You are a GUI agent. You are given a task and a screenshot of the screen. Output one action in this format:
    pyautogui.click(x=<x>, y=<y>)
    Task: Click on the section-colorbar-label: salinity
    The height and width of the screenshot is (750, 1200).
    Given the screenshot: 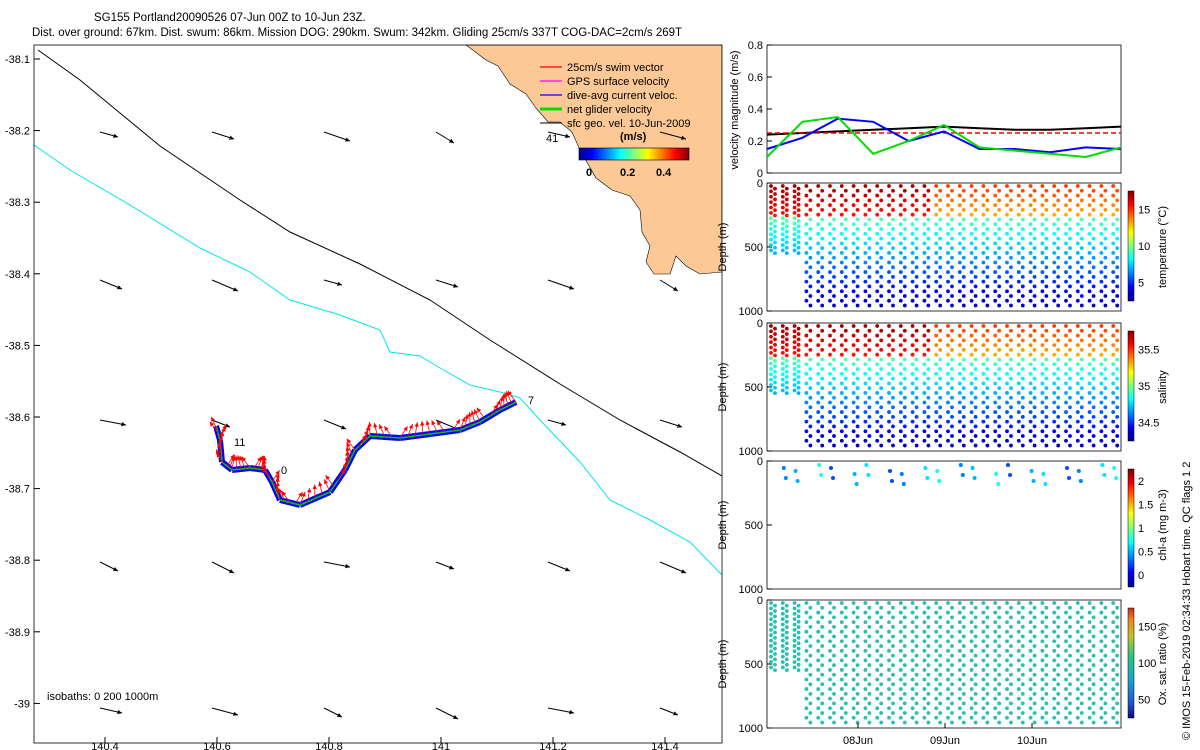 What is the action you would take?
    pyautogui.click(x=1163, y=387)
    